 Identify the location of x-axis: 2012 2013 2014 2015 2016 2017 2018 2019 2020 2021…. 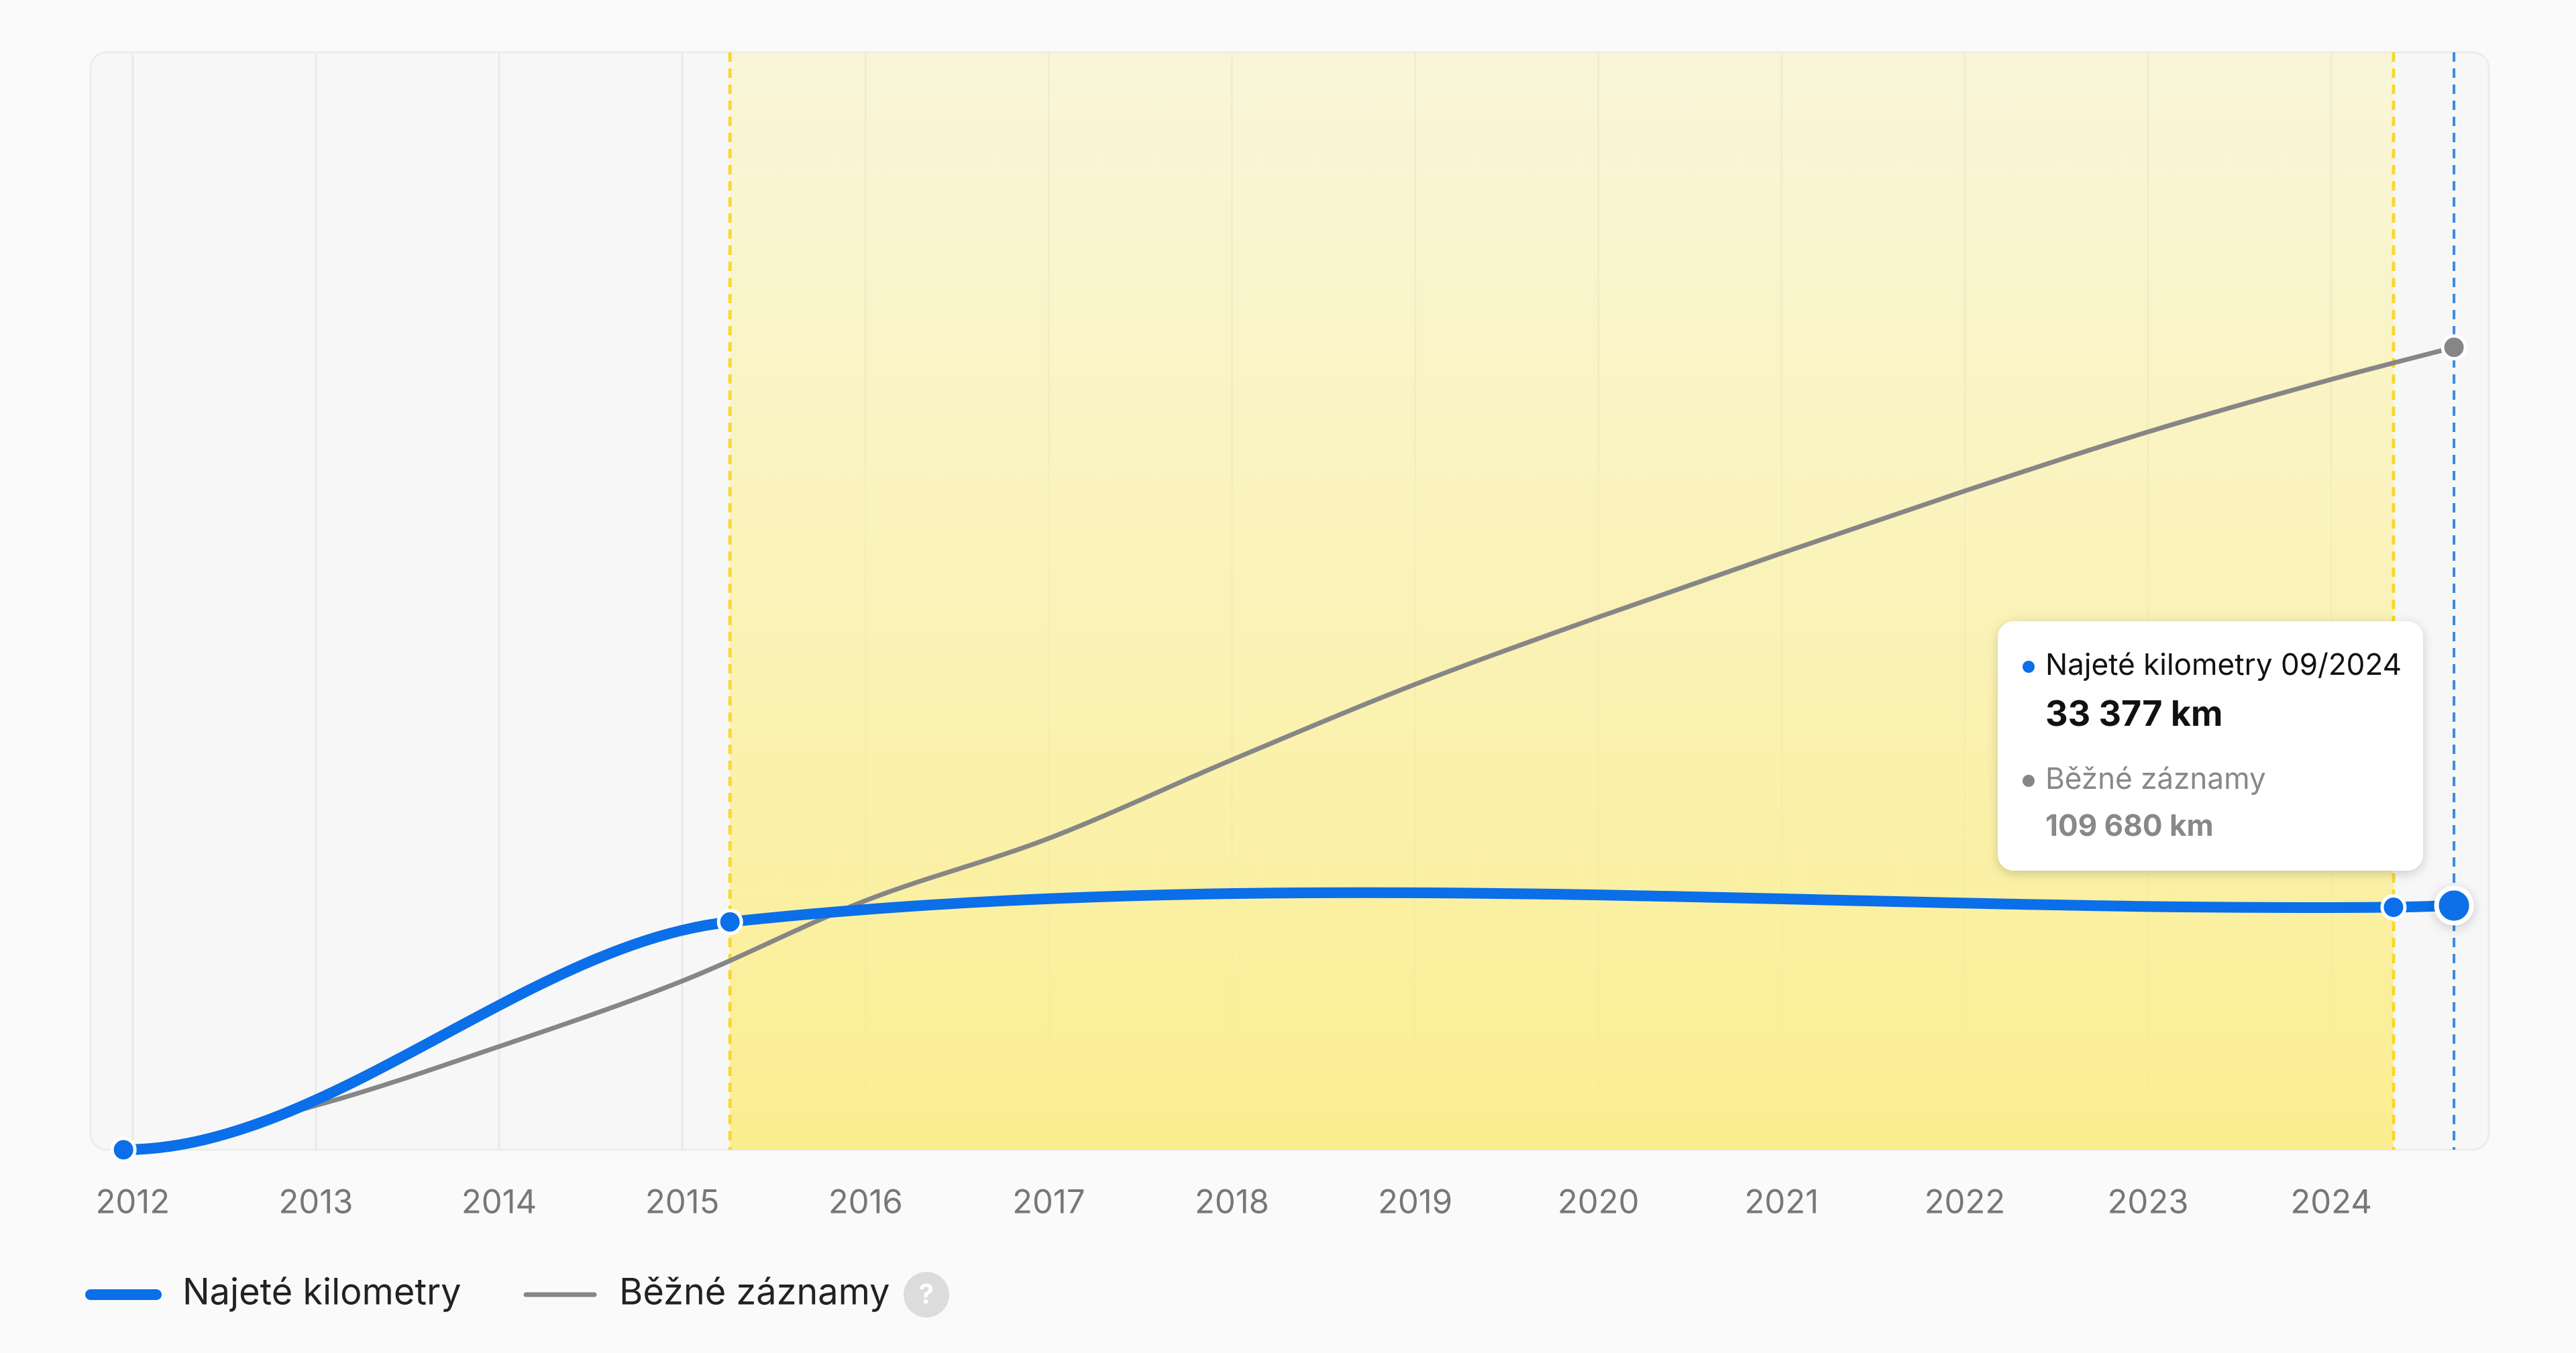
(1234, 1201).